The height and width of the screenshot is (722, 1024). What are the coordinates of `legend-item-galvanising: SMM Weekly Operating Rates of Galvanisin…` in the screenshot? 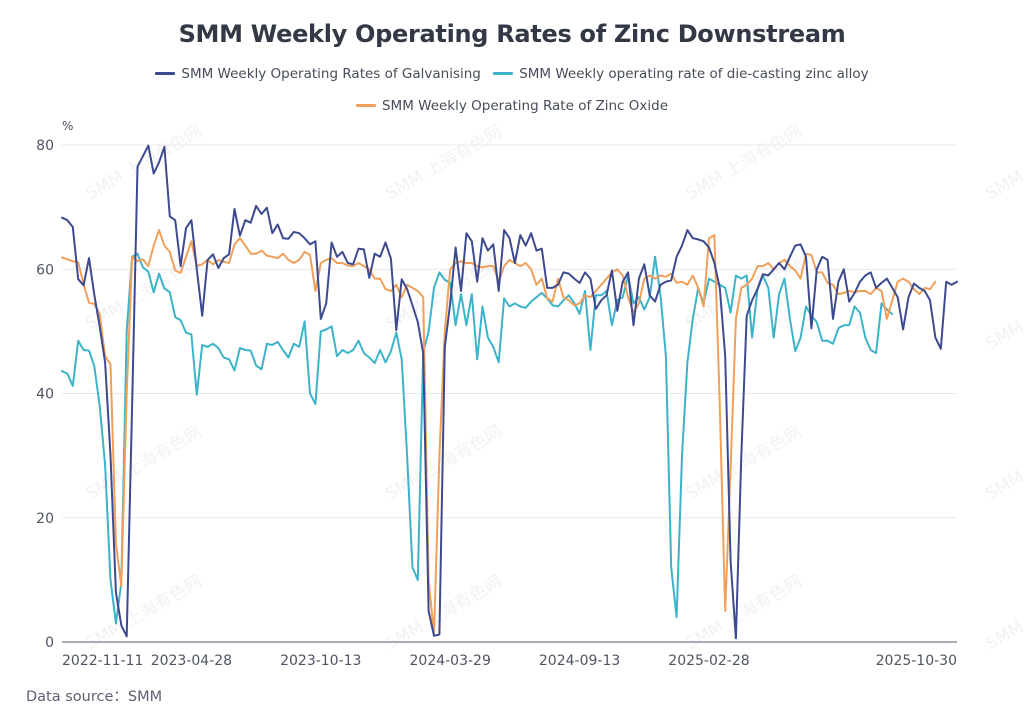 It's located at (318, 74).